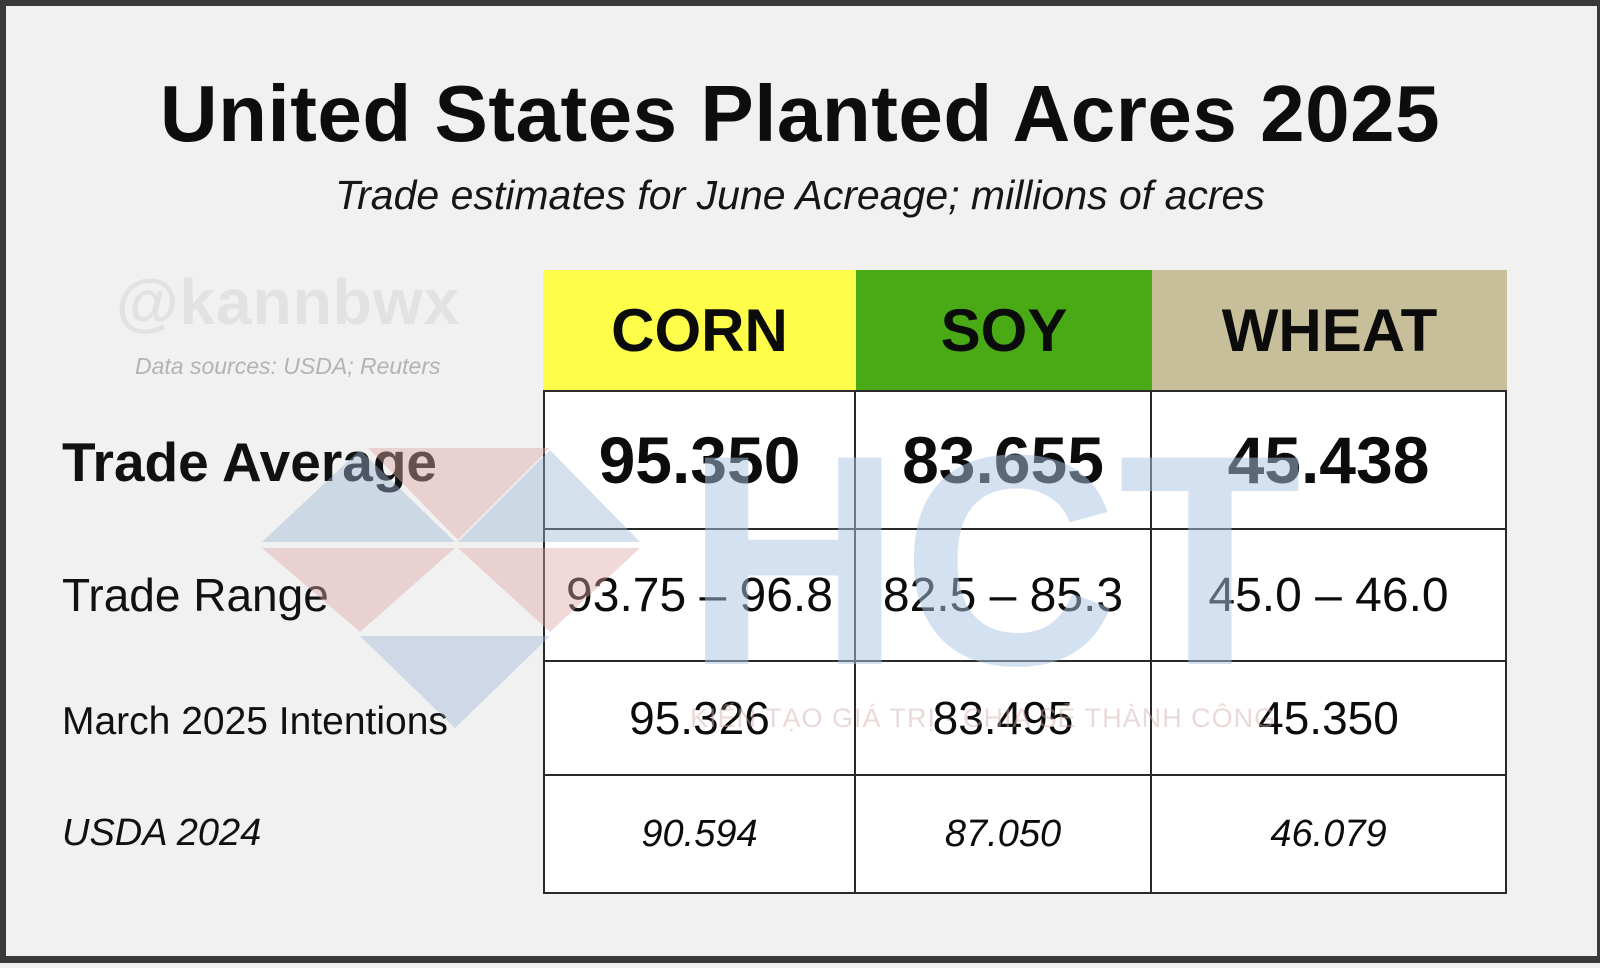 The height and width of the screenshot is (968, 1600). I want to click on cell-wheat-march-intentions: 45.350, so click(1329, 719).